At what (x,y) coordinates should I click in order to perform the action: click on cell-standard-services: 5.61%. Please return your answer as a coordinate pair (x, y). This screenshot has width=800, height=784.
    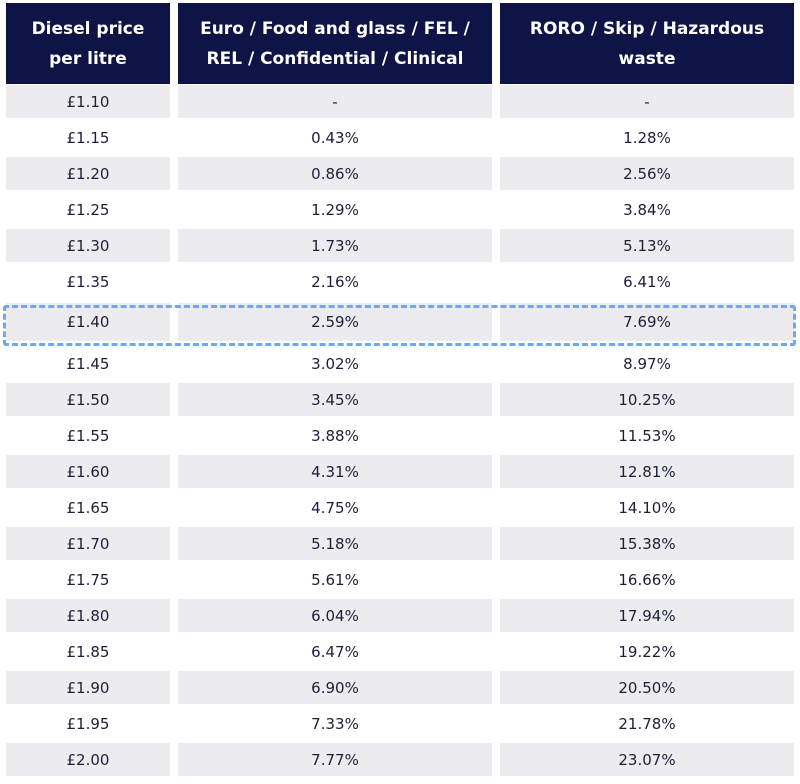
    Looking at the image, I should click on (335, 579).